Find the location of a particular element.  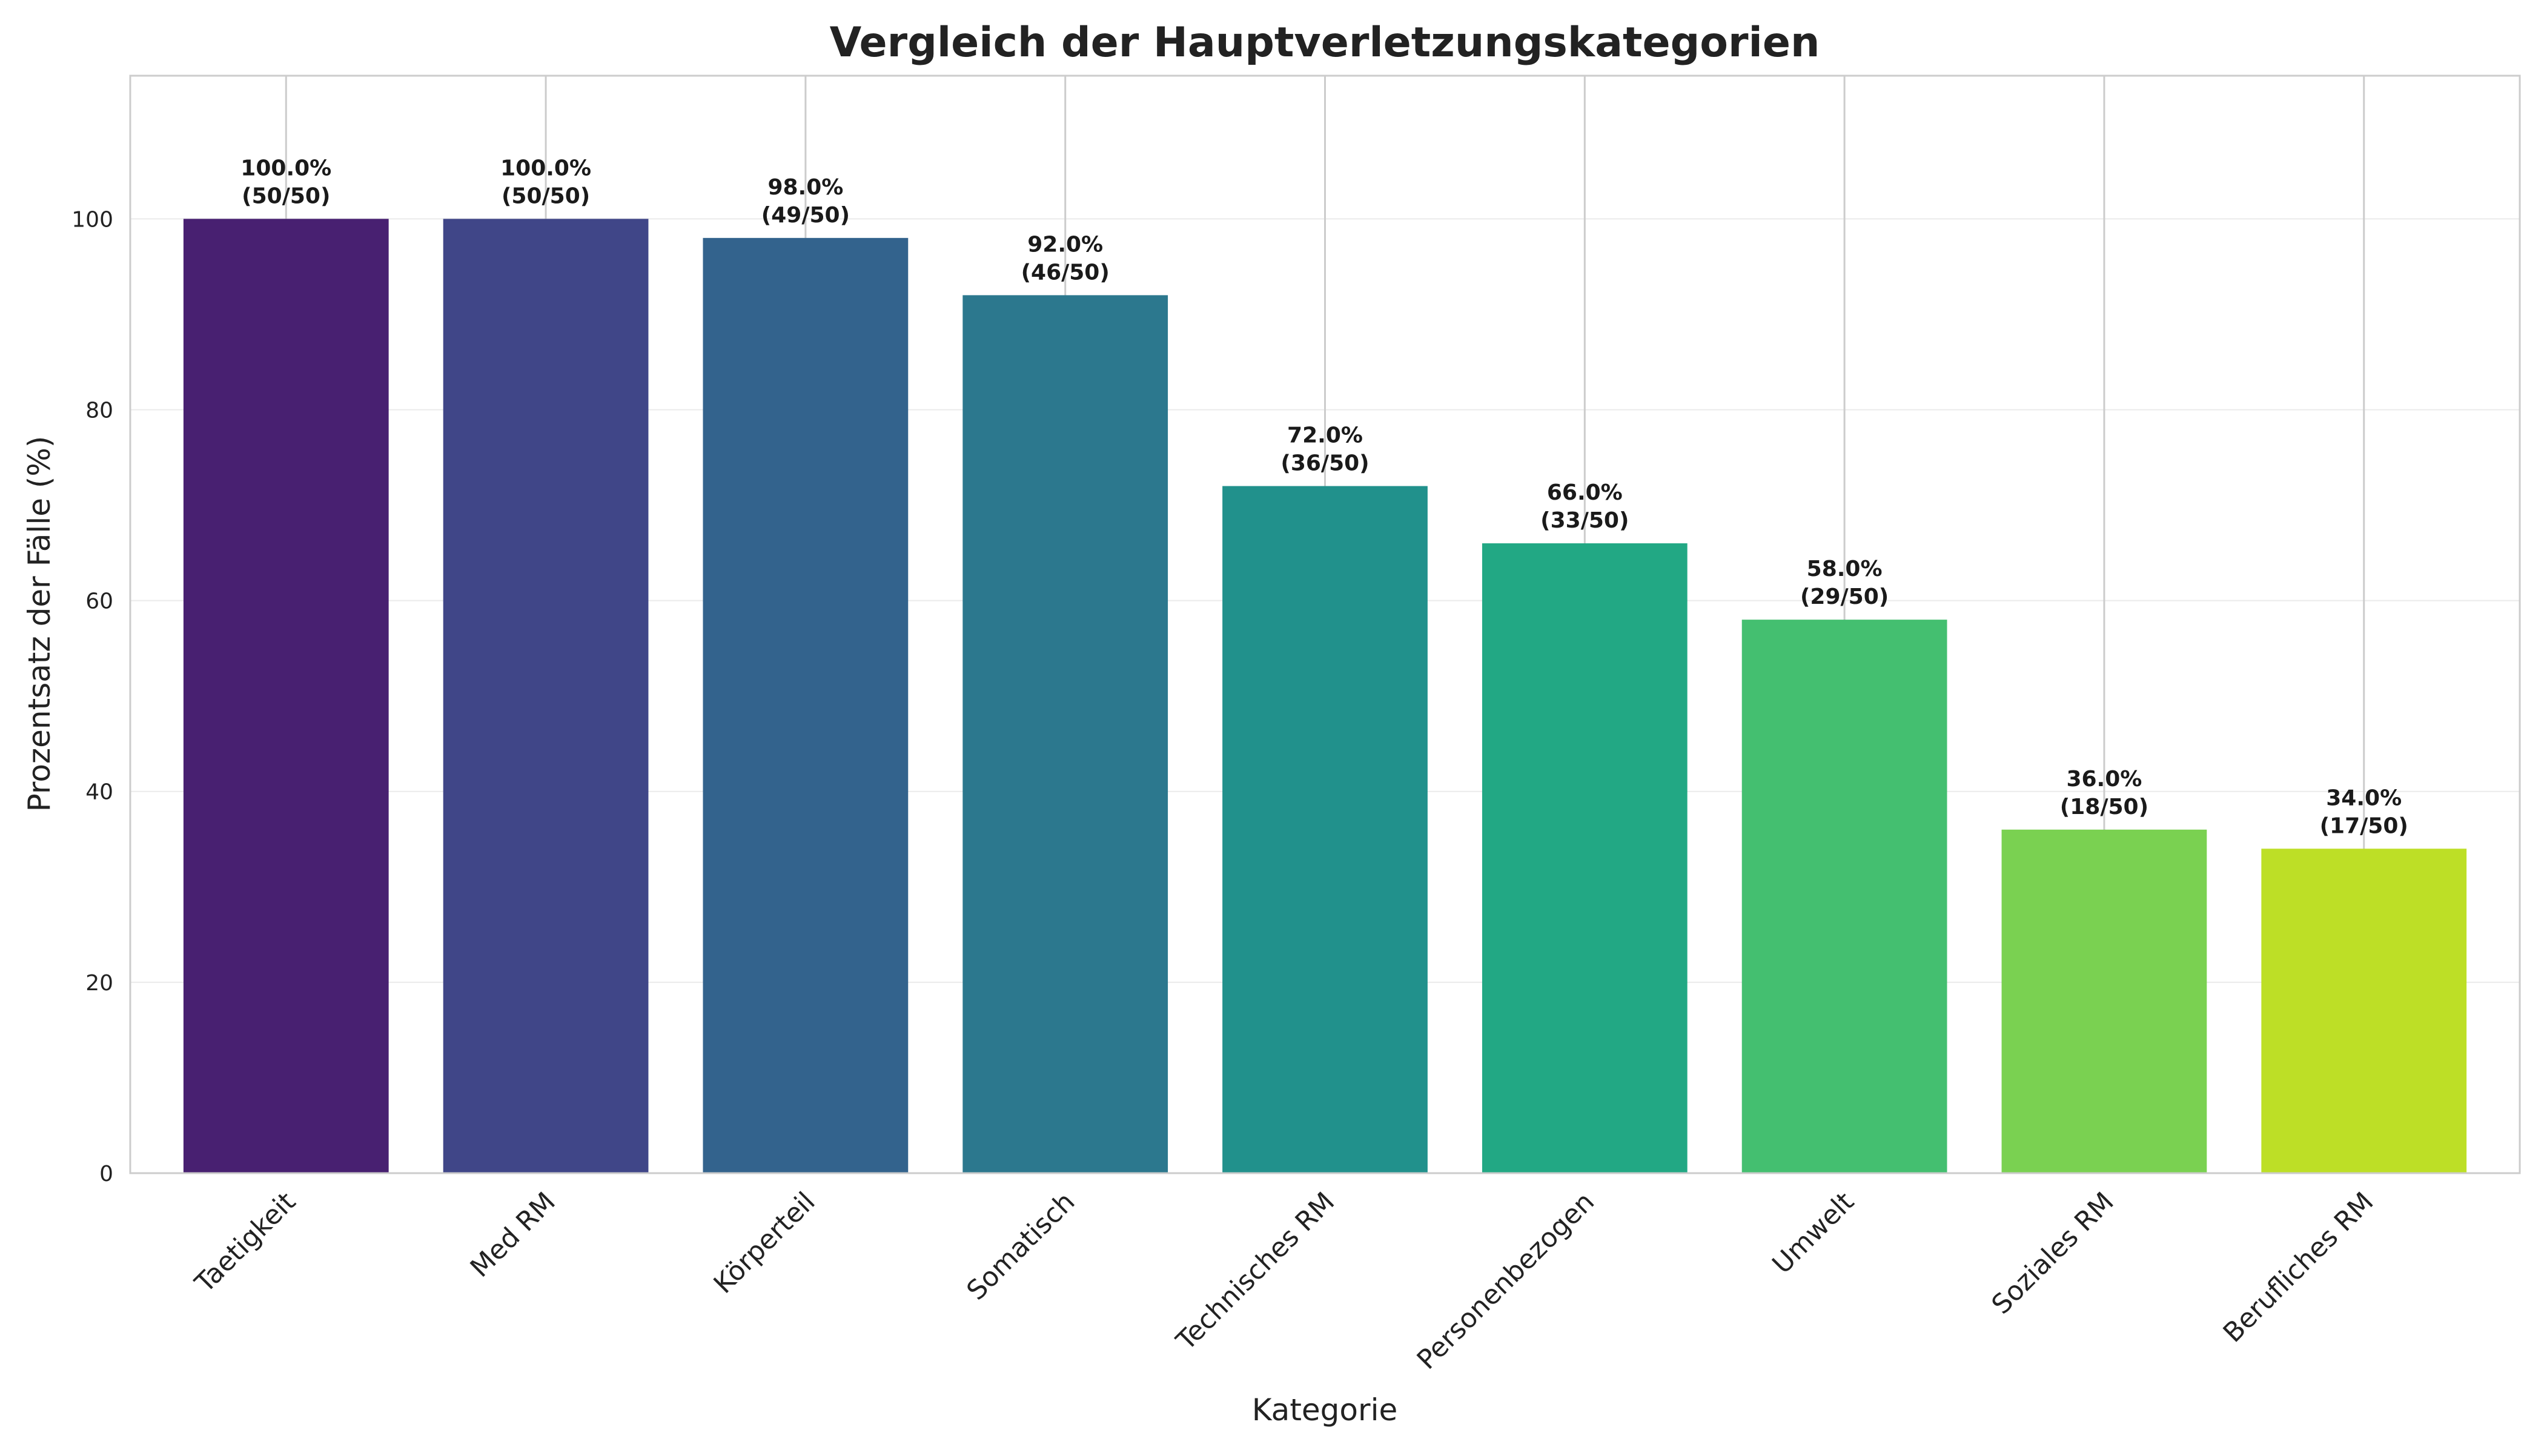

bar-count-label: (33/50) is located at coordinates (1585, 520).